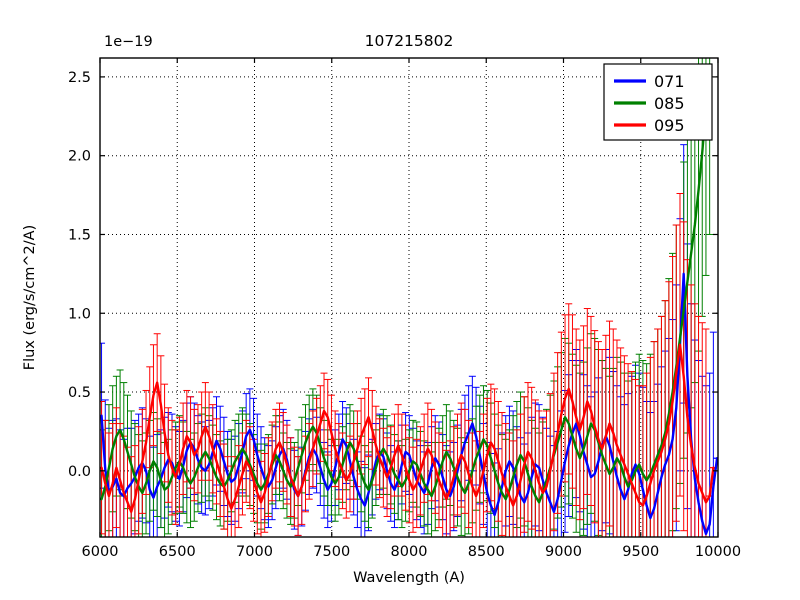 The height and width of the screenshot is (600, 800). I want to click on ytick-label: 2.5, so click(79, 78).